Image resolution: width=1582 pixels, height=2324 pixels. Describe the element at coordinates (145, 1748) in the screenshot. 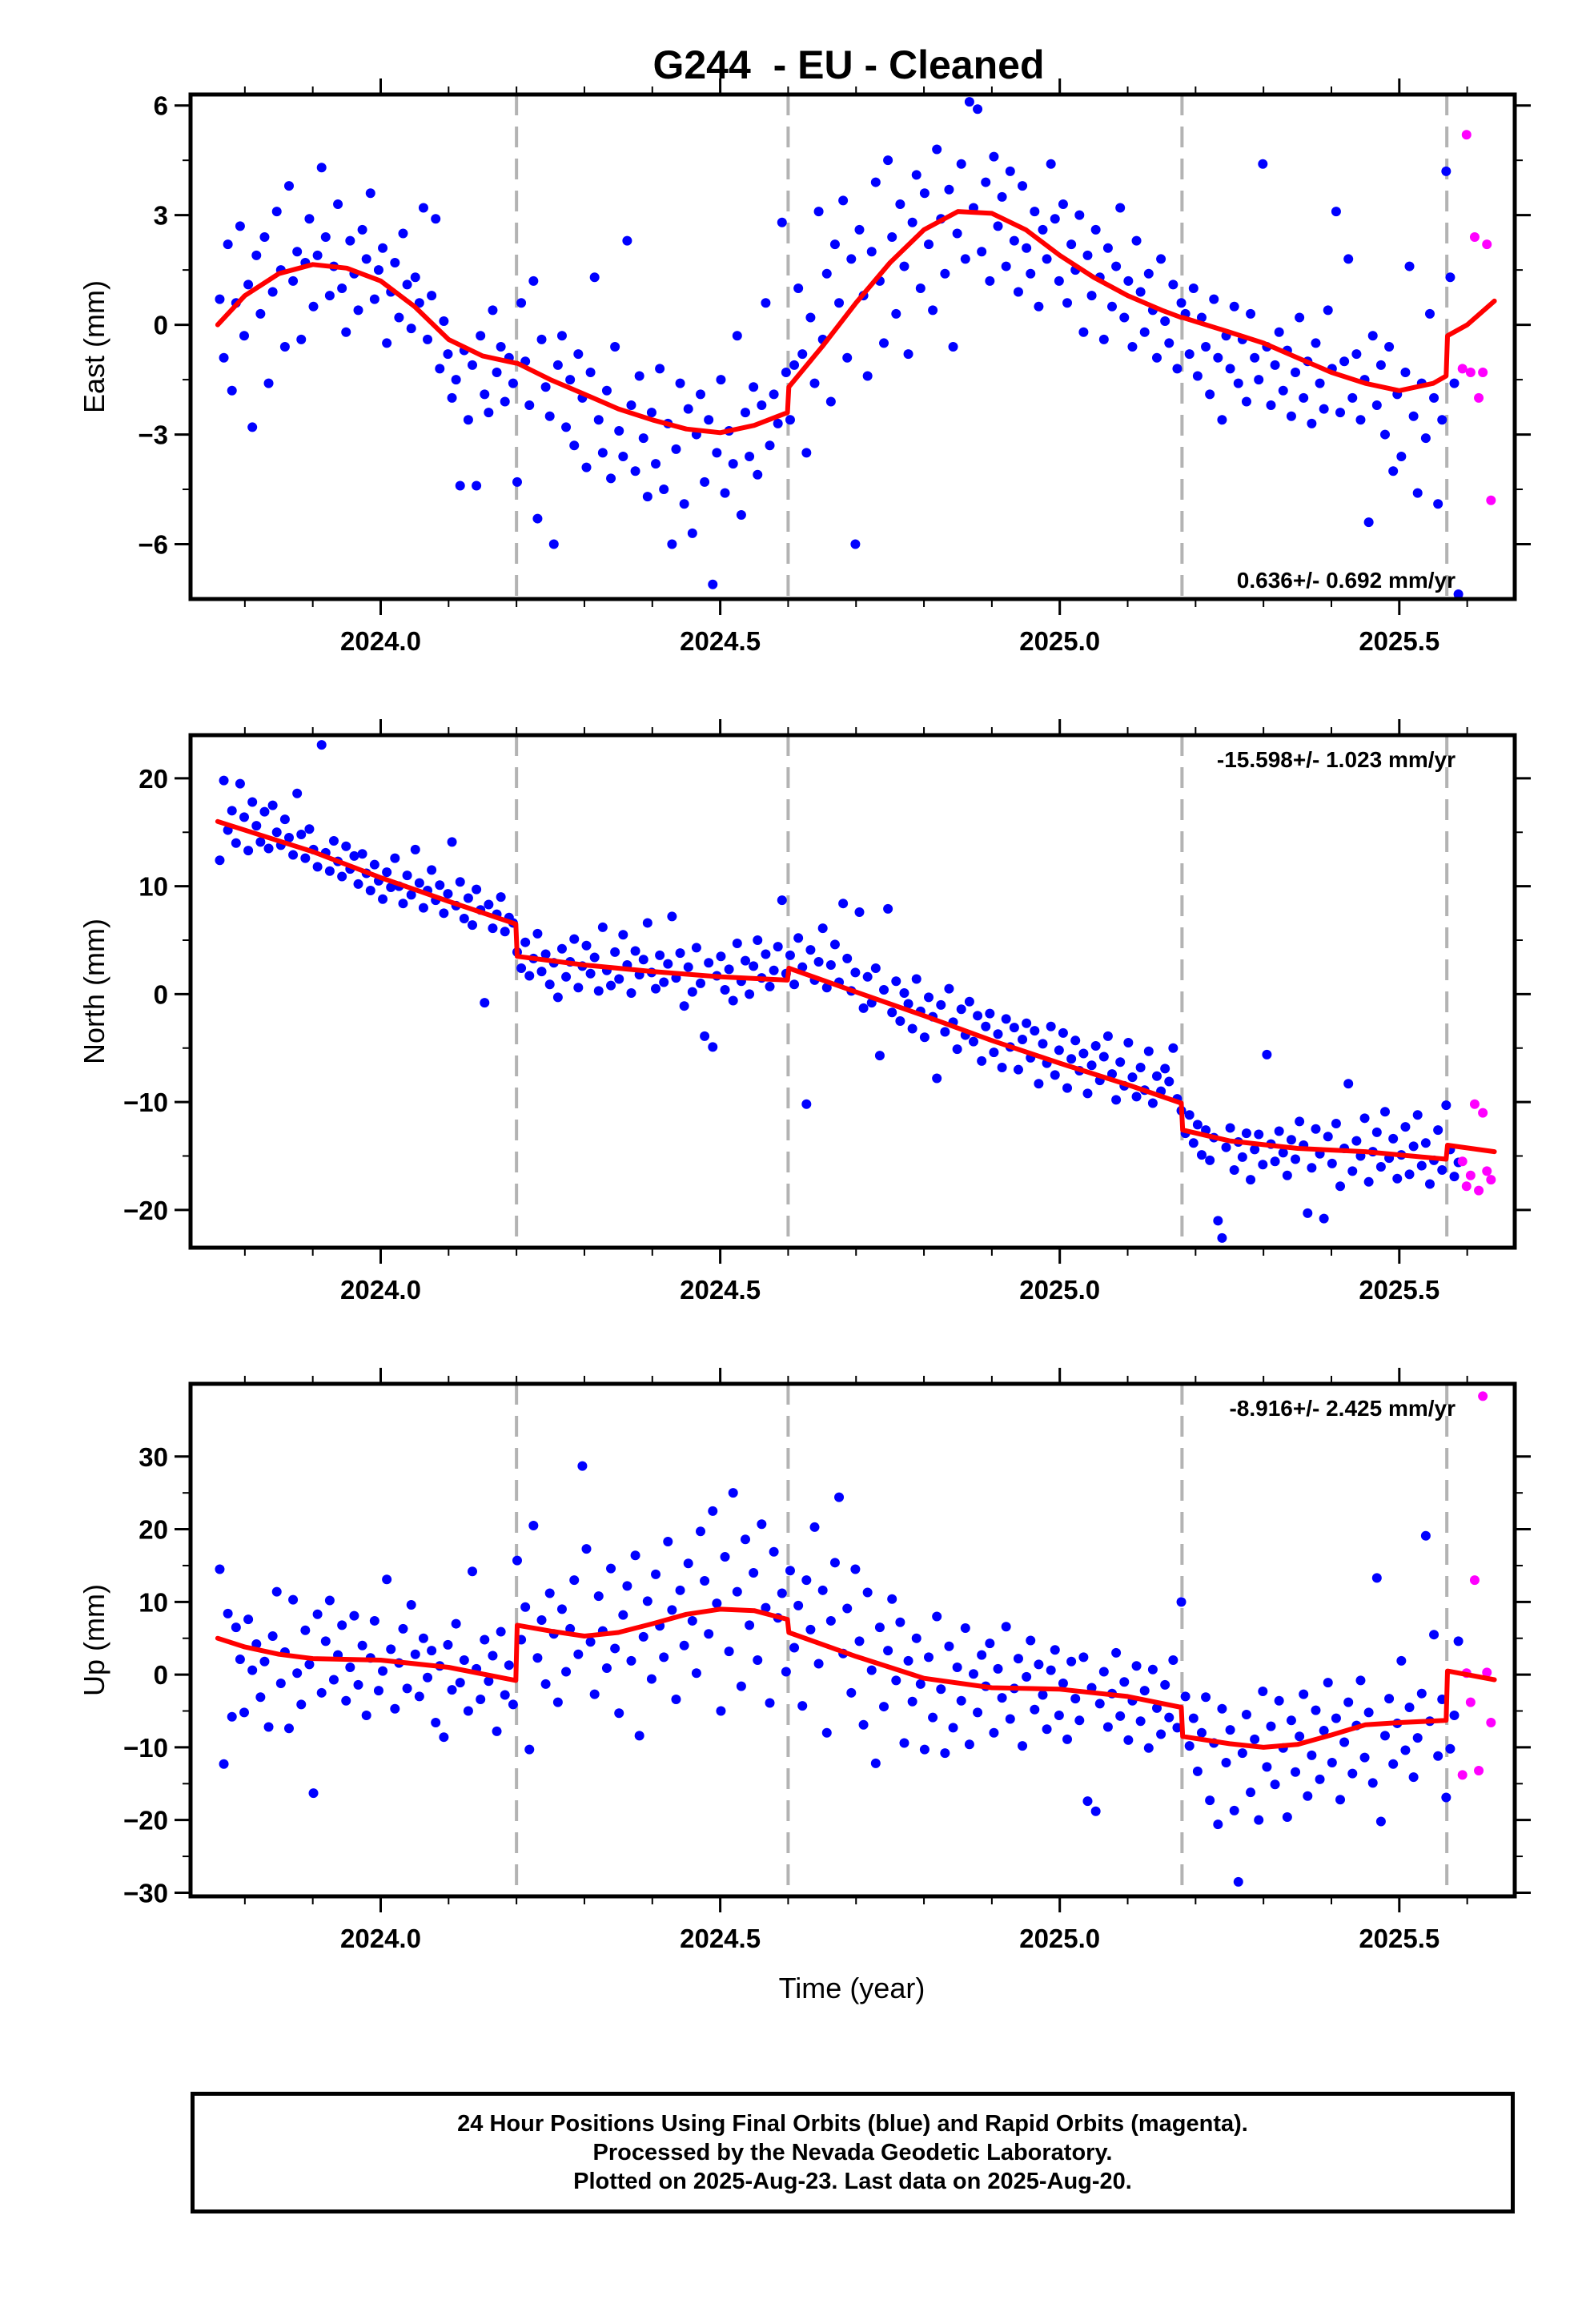

I see `up-y-tick-label: −10` at that location.